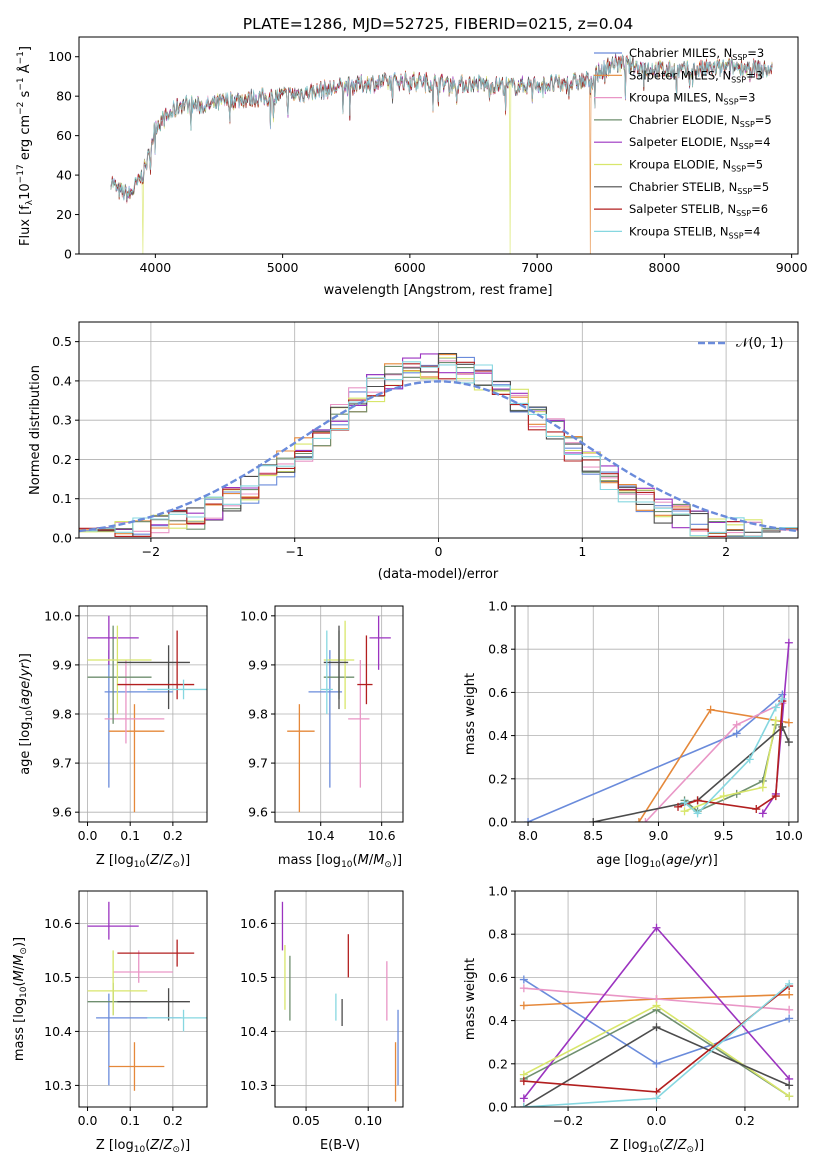 The image size is (819, 1170). Describe the element at coordinates (64, 214) in the screenshot. I see `y-tick-label: 20` at that location.